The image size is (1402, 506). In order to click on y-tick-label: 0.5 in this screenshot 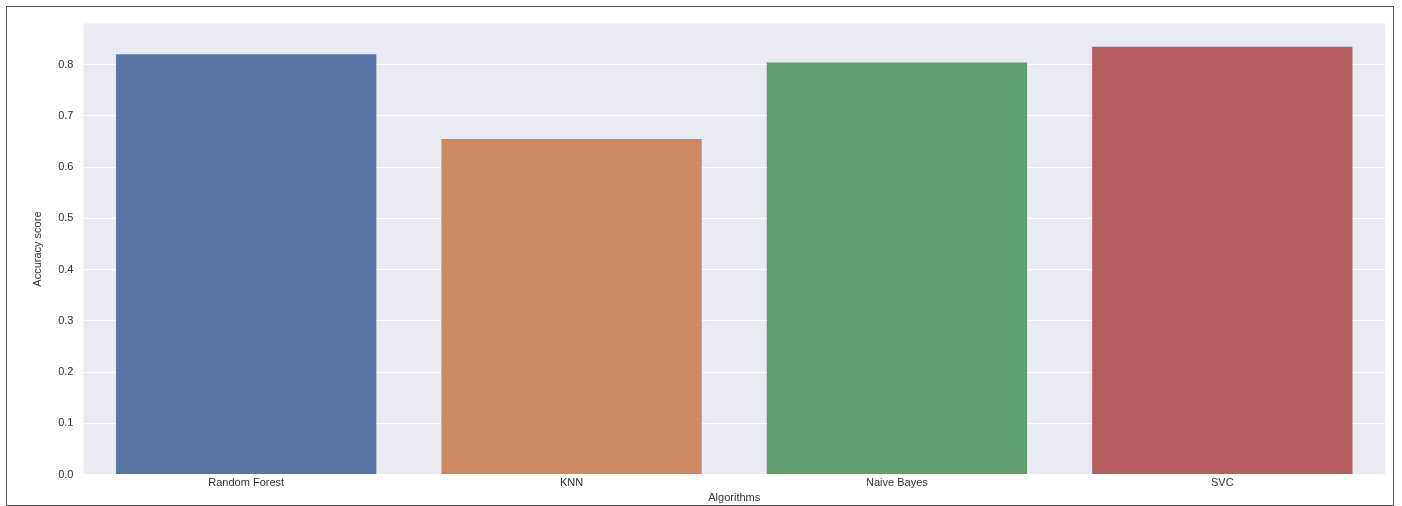, I will do `click(66, 217)`.